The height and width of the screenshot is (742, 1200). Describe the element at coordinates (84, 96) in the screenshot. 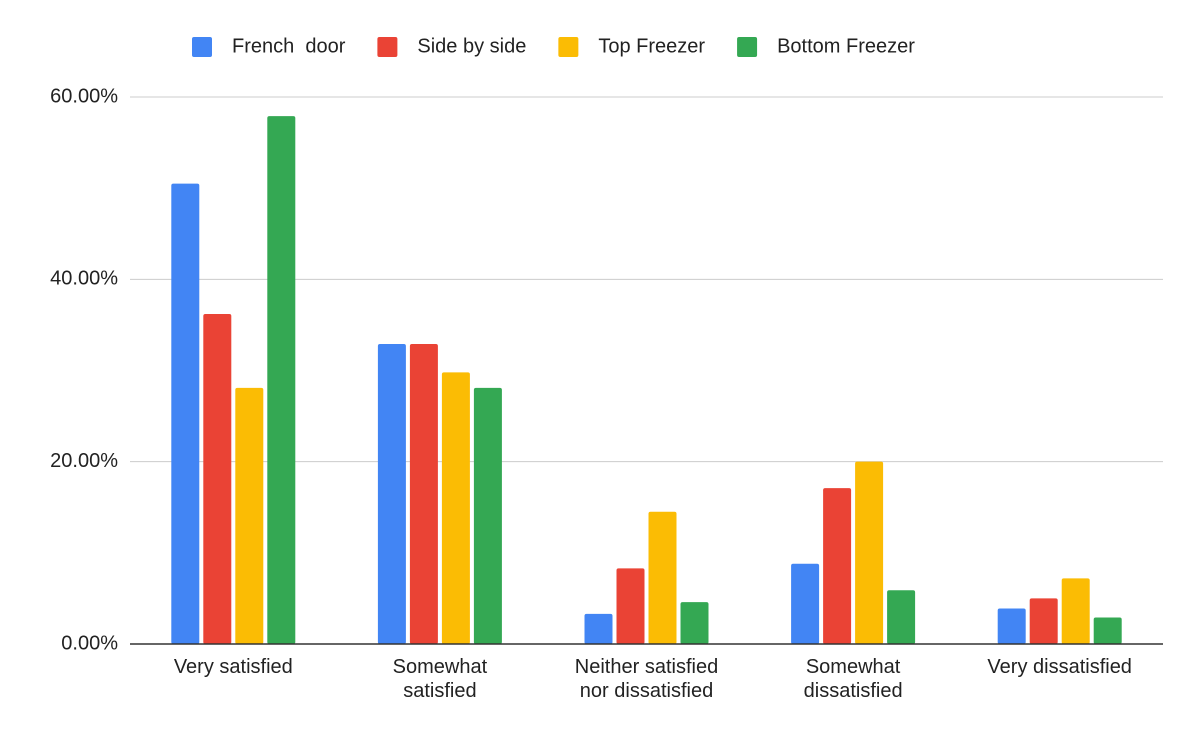

I see `y-tick-label: 60.00%` at that location.